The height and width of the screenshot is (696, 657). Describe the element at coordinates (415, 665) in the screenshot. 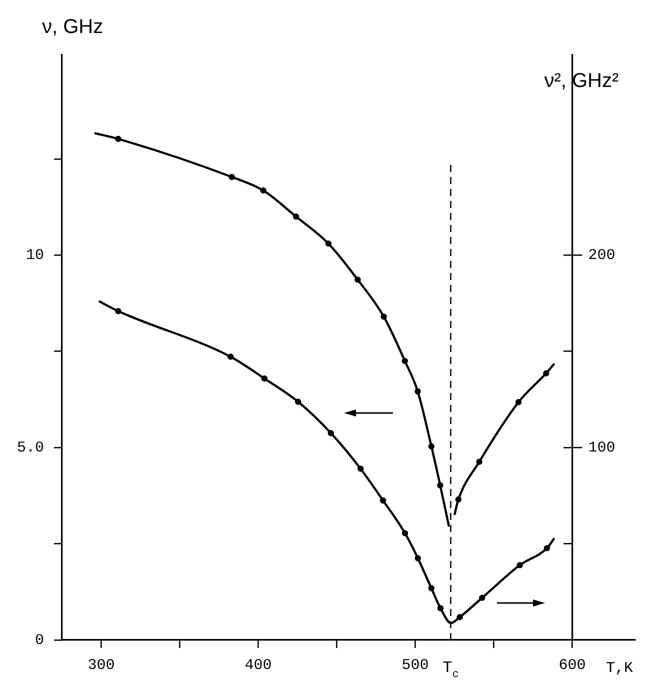

I see `x-tick-label: 500` at that location.